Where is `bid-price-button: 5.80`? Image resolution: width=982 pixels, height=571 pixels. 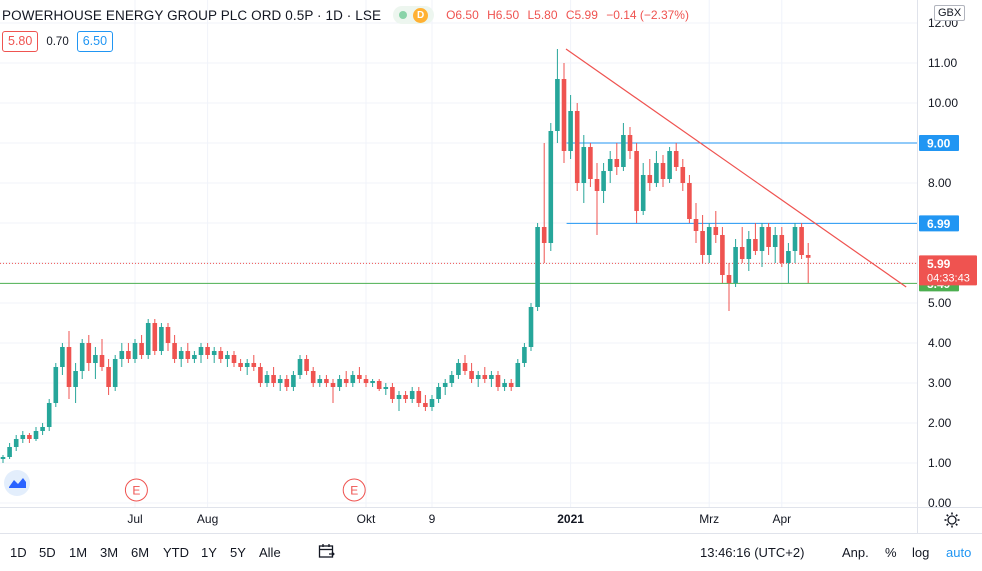
bid-price-button: 5.80 is located at coordinates (20, 41).